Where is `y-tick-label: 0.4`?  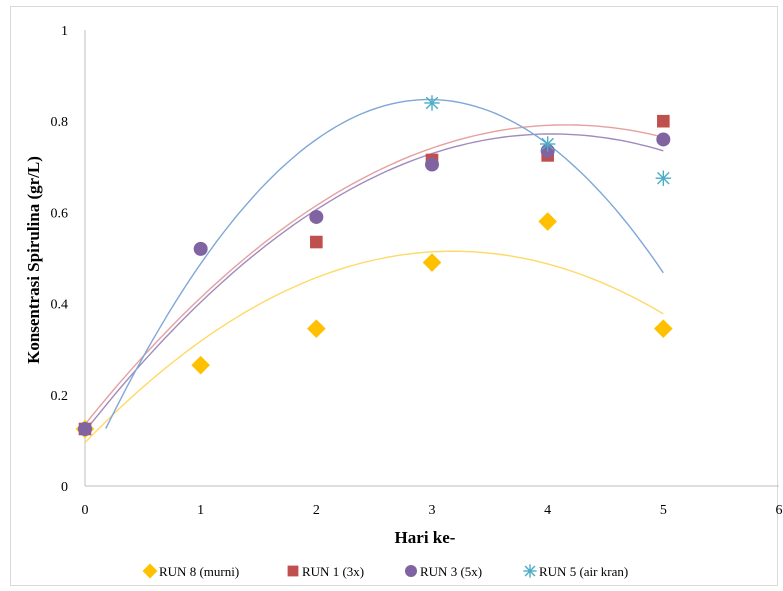
y-tick-label: 0.4 is located at coordinates (60, 305).